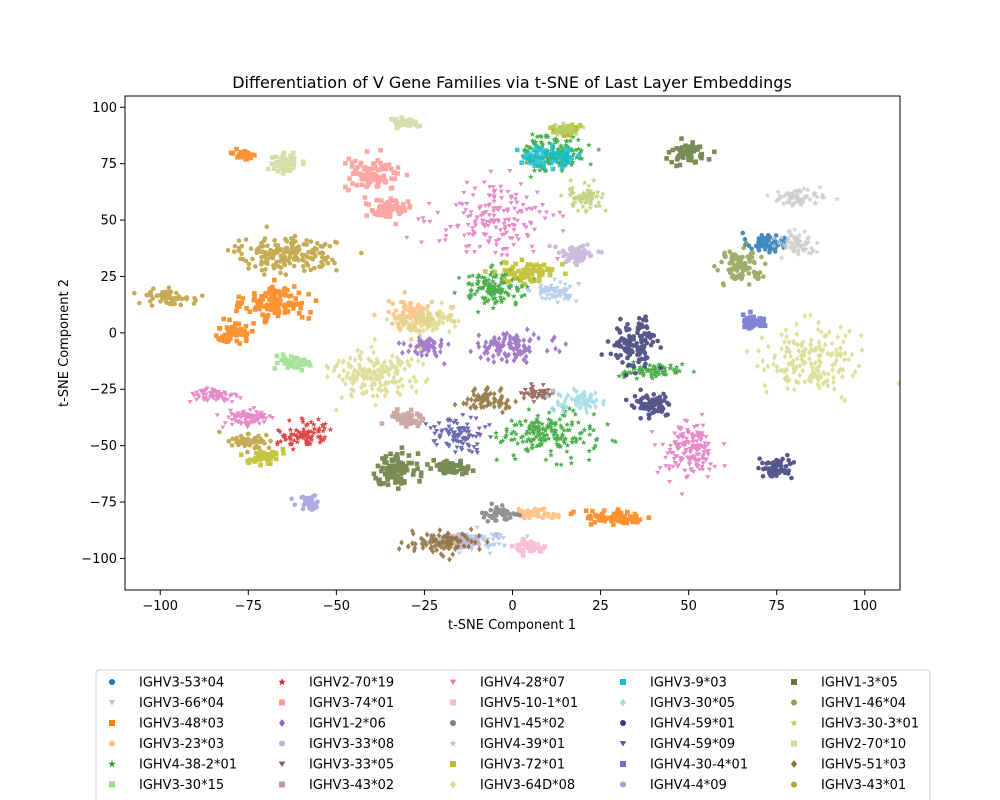  What do you see at coordinates (507, 683) in the screenshot?
I see `legend-item: IGHV4-28*07` at bounding box center [507, 683].